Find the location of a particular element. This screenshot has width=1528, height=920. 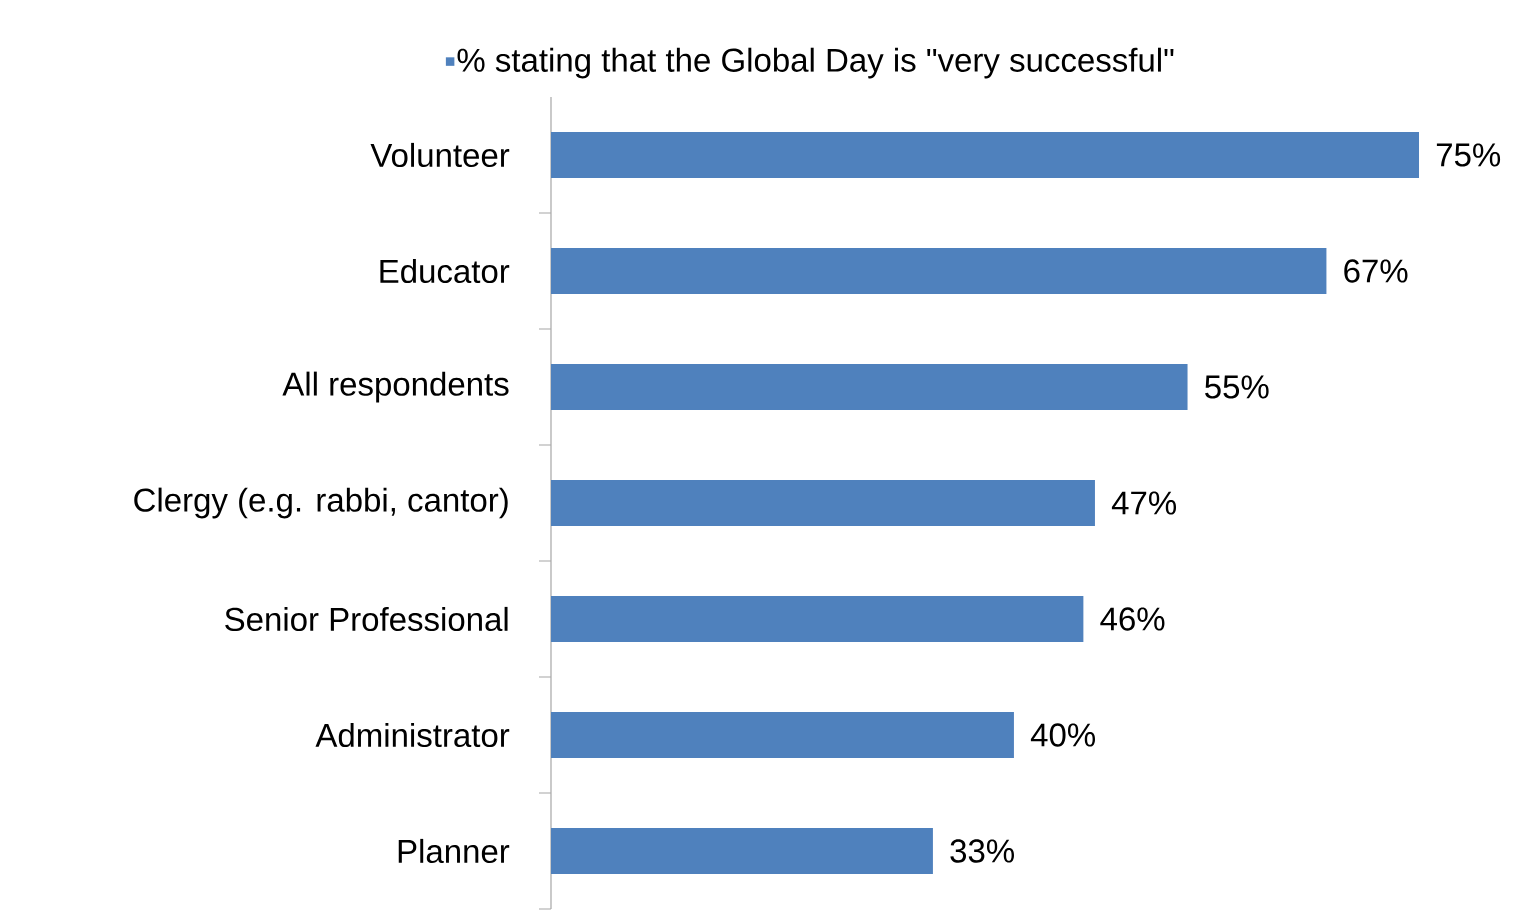

y-tick-label: Volunteer is located at coordinates (440, 155).